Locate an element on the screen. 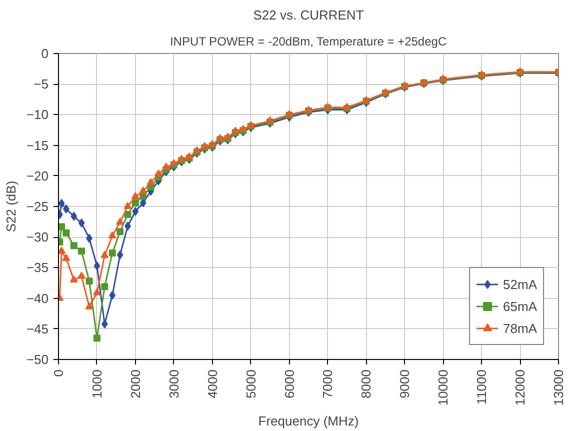 Image resolution: width=578 pixels, height=431 pixels. y-tick-label: 0 is located at coordinates (45, 53).